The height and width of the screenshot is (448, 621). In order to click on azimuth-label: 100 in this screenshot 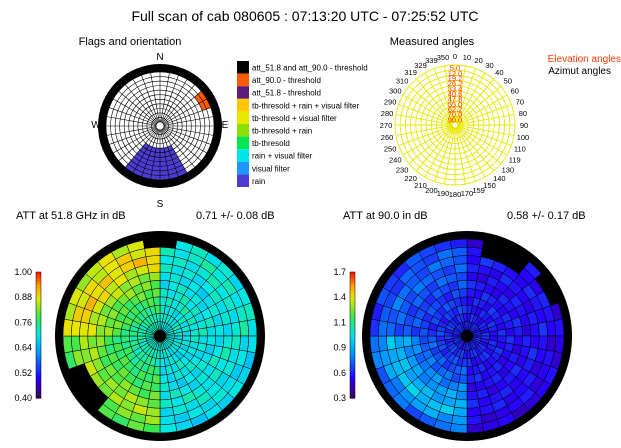, I will do `click(523, 137)`.